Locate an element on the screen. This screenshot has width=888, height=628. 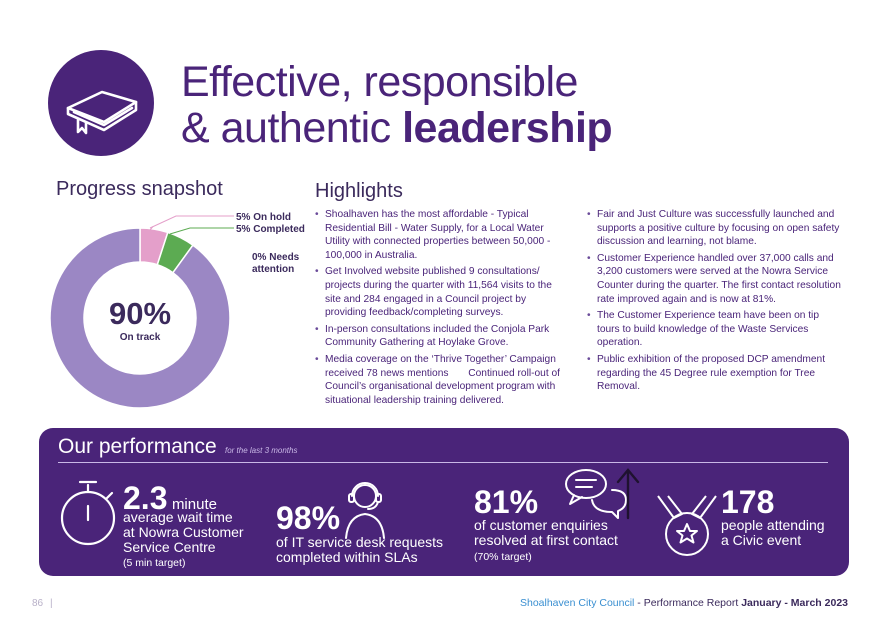
medal-icon is located at coordinates (687, 525).